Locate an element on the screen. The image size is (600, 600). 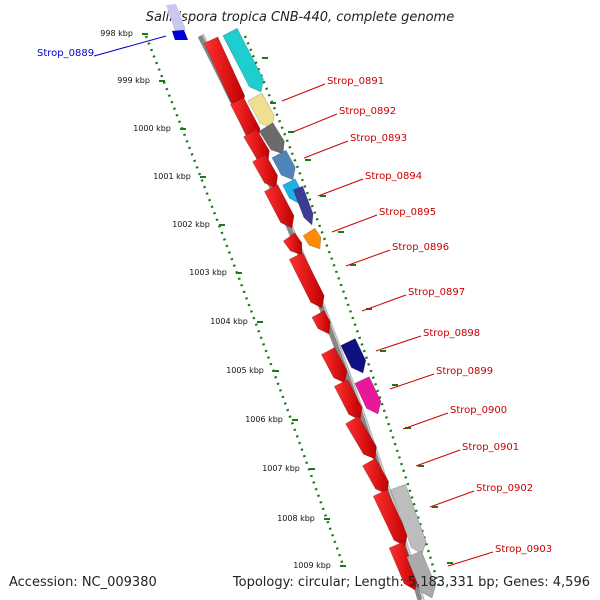
scale-label: 1009 kbp is located at coordinates (312, 565).